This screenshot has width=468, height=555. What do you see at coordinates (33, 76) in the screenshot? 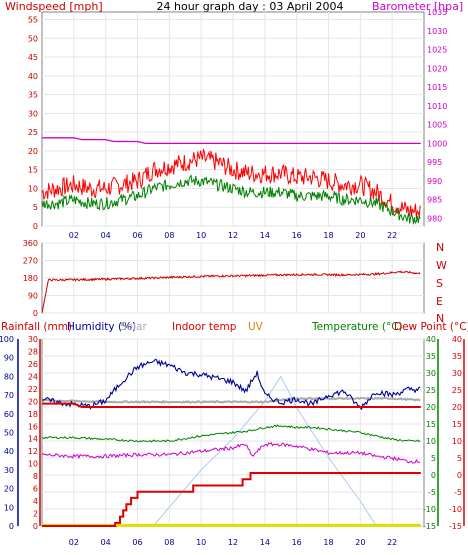
I see `wind-tick-label: 40` at bounding box center [33, 76].